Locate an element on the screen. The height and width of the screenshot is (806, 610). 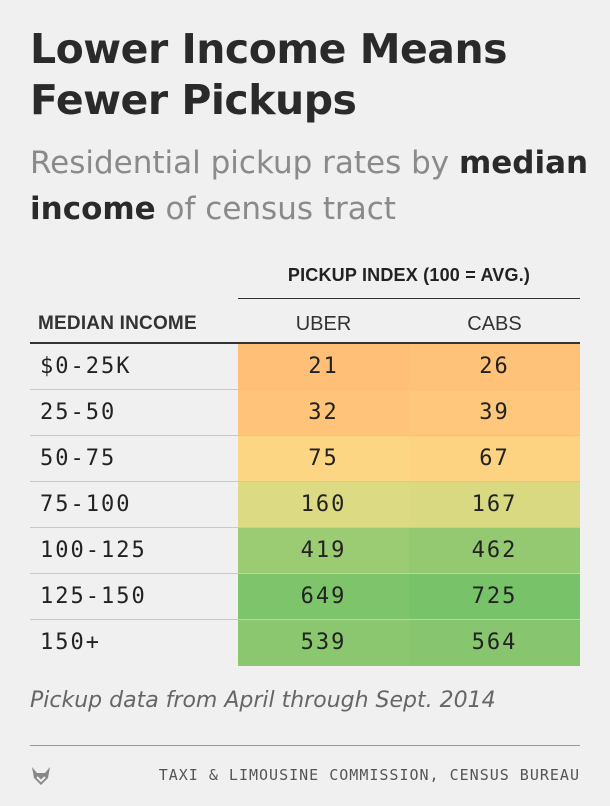
subtitle-bold: median income is located at coordinates (309, 186).